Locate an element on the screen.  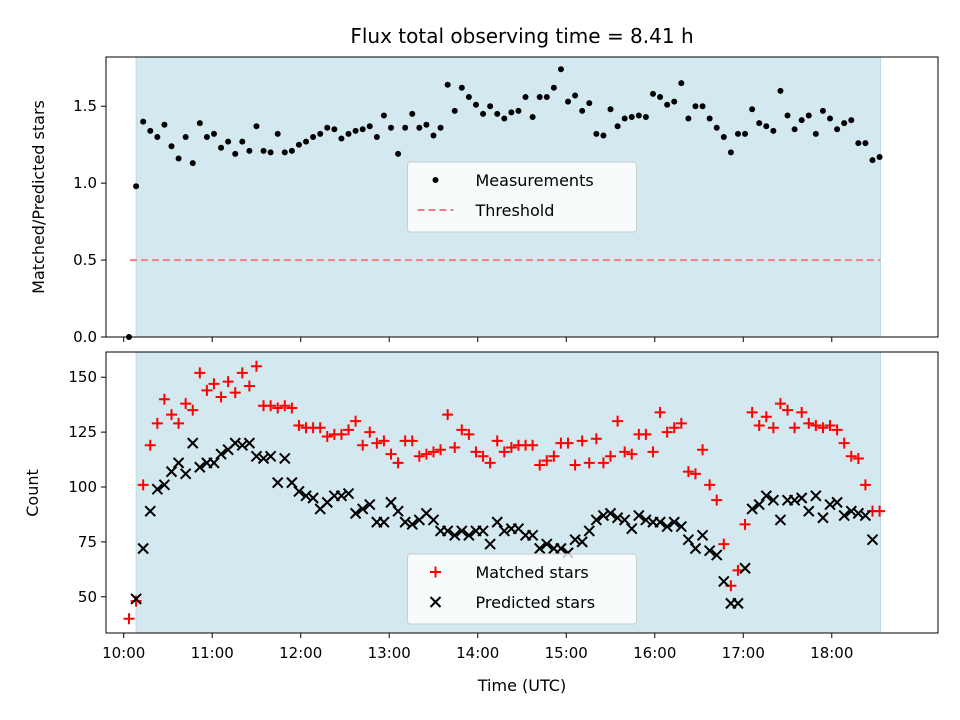
bottom-x-tick-label: 14:00 is located at coordinates (477, 653).